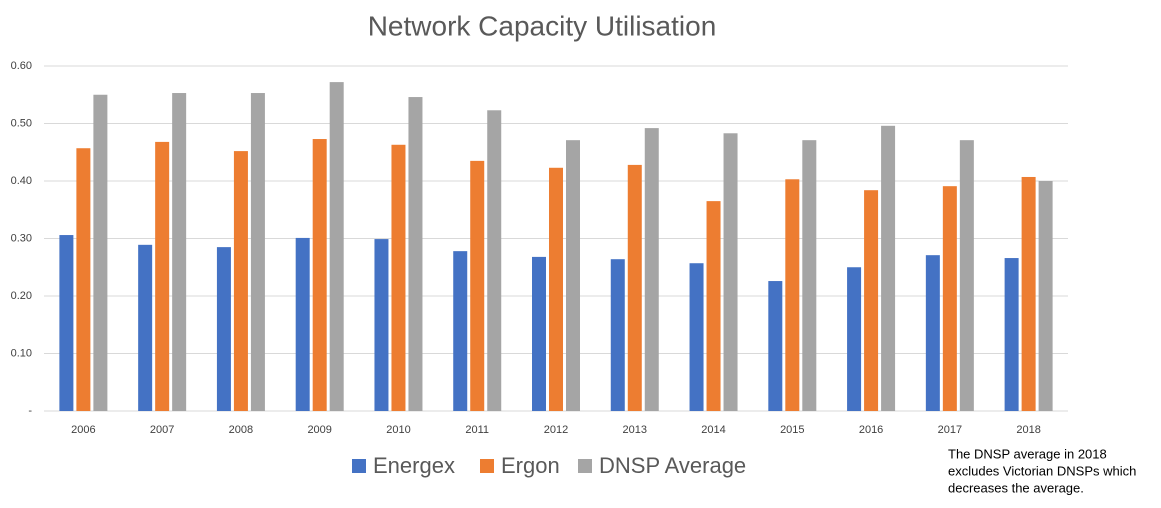 This screenshot has width=1161, height=508. Describe the element at coordinates (319, 430) in the screenshot. I see `x-tick-label: 2009` at that location.